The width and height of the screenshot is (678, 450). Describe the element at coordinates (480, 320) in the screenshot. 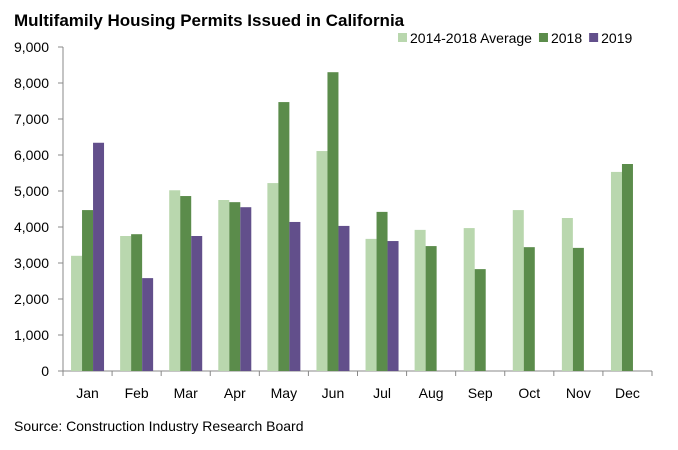

I see `bar-2018-sep` at that location.